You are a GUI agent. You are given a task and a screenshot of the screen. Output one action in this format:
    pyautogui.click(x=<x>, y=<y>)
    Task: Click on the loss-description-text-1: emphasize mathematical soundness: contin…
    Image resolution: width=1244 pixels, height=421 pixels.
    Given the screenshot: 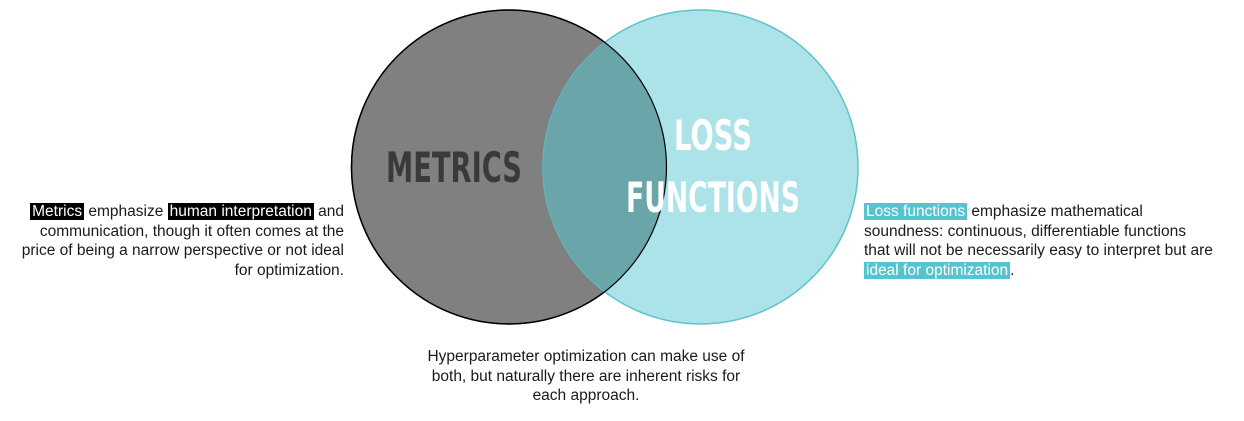 What is the action you would take?
    pyautogui.click(x=1038, y=231)
    